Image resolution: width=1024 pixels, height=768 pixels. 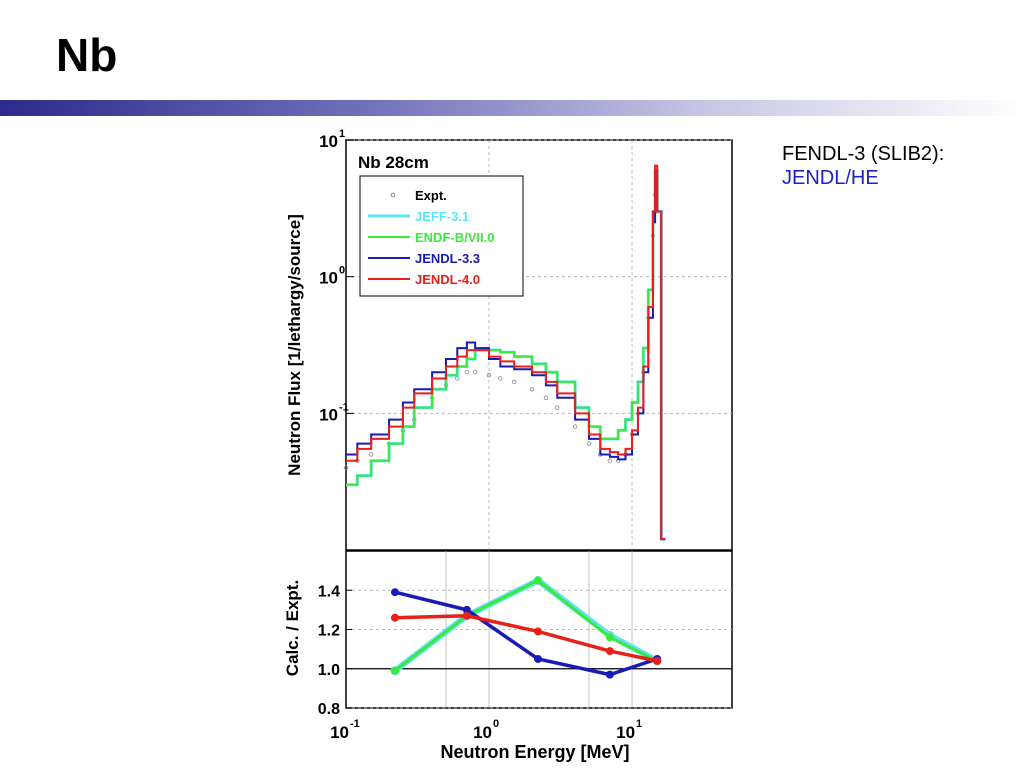 What do you see at coordinates (863, 166) in the screenshot?
I see `fendl-note: FENDL-3 (SLIB2): JENDL/HE` at bounding box center [863, 166].